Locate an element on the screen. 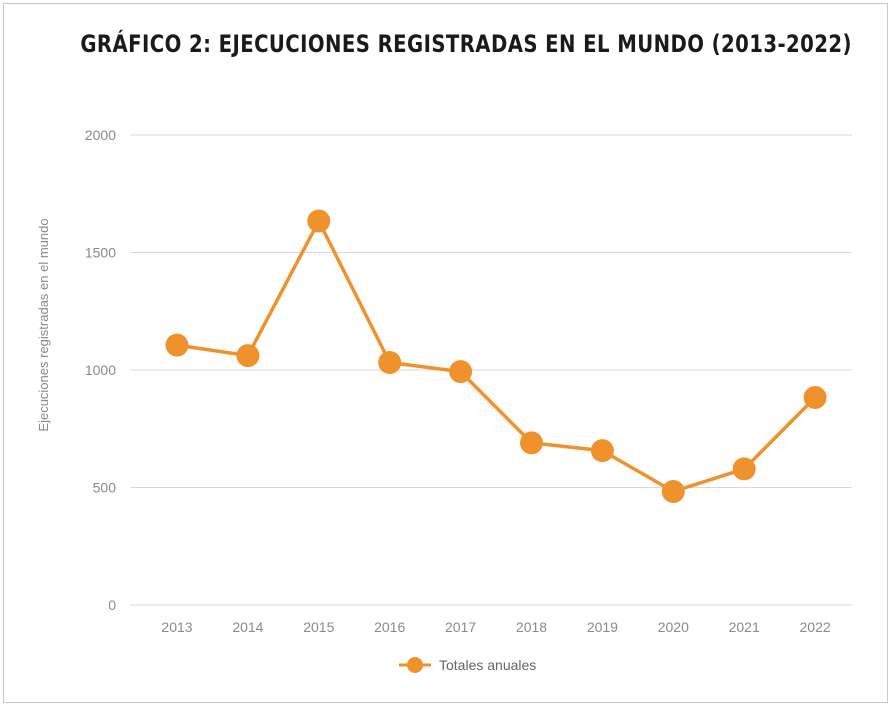  x-tick-2020: 2020 is located at coordinates (673, 627).